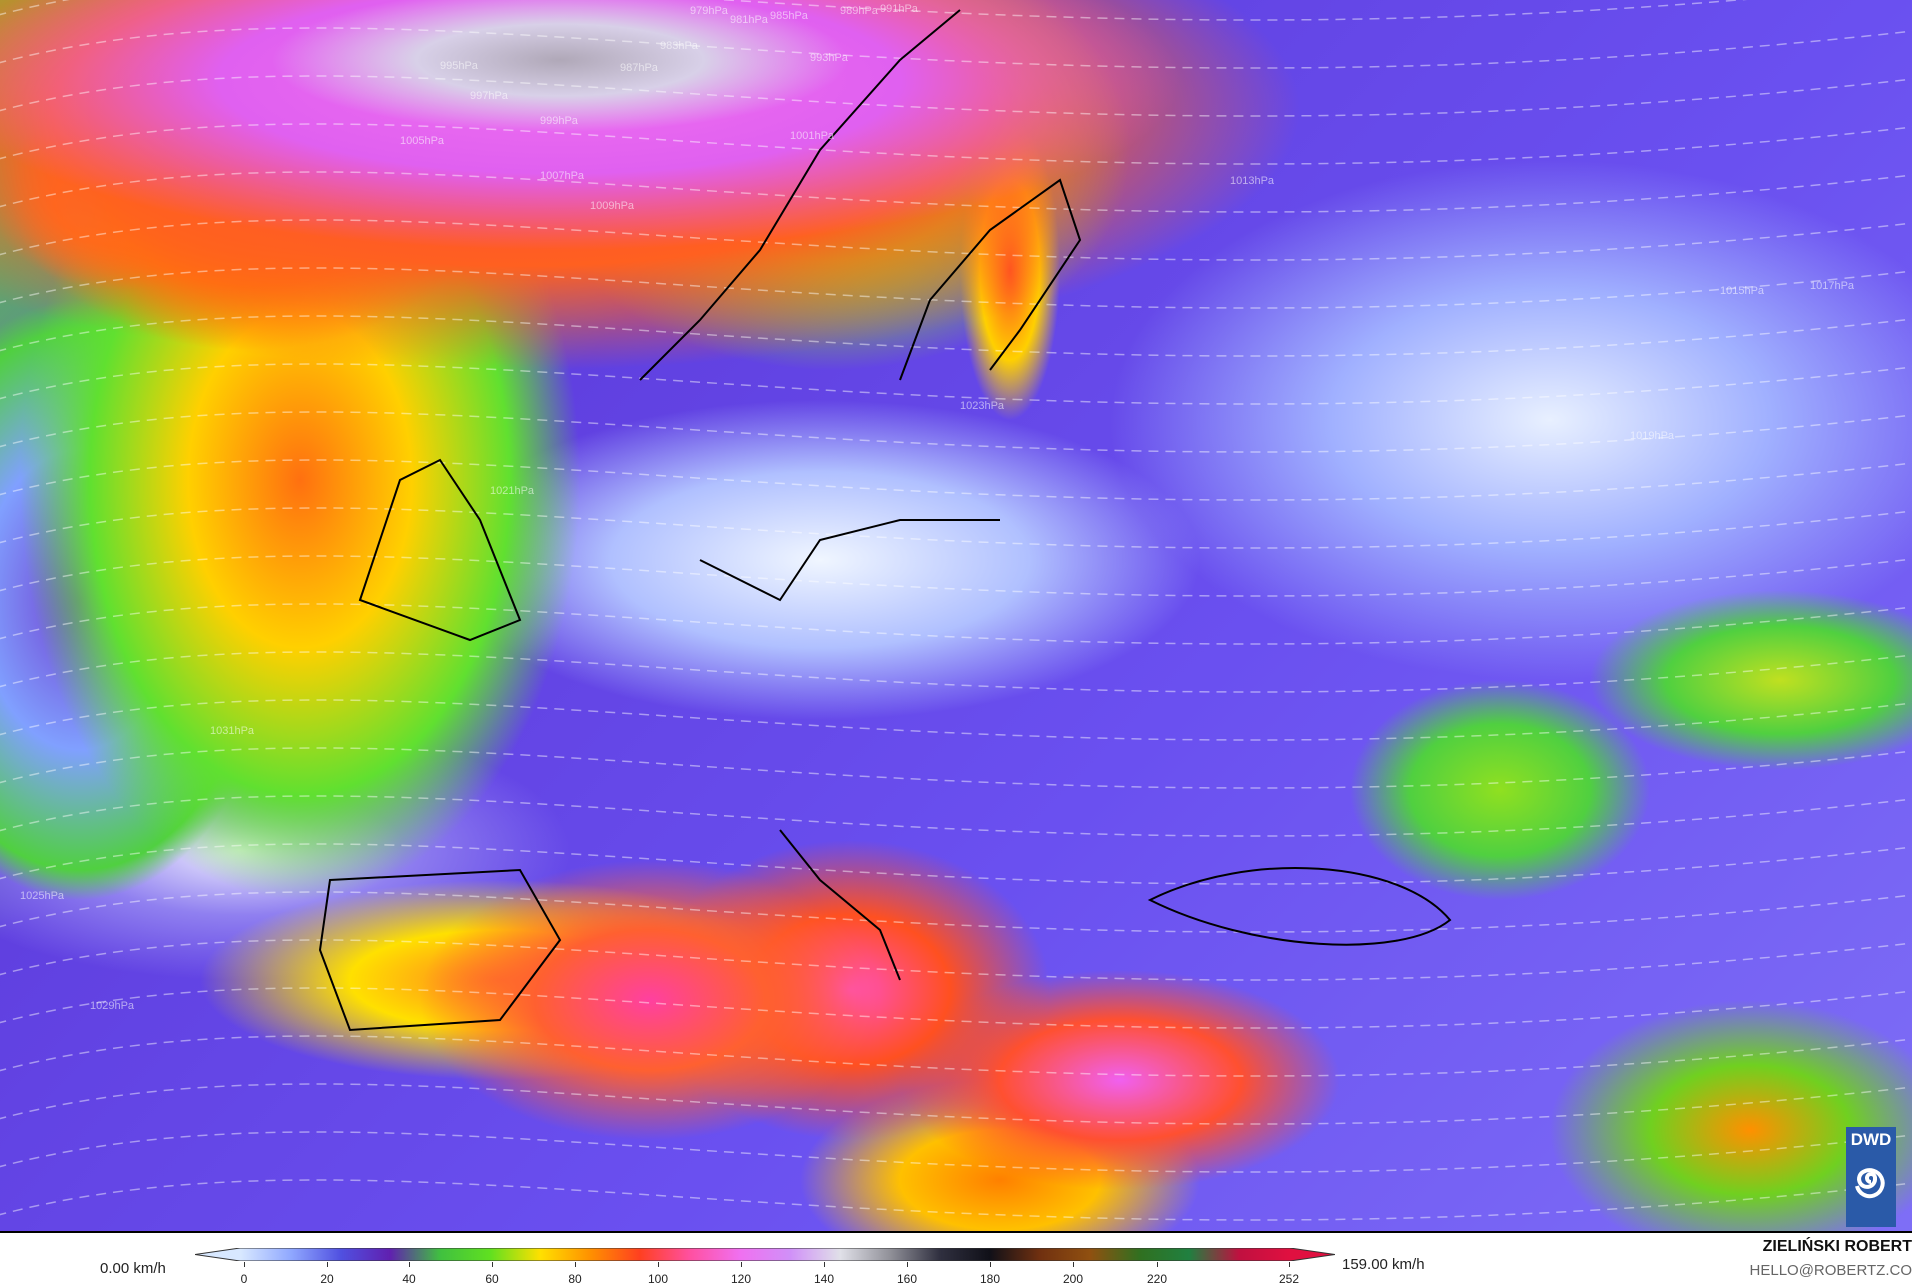  Describe the element at coordinates (765, 1254) in the screenshot. I see `color-scale-bar` at that location.